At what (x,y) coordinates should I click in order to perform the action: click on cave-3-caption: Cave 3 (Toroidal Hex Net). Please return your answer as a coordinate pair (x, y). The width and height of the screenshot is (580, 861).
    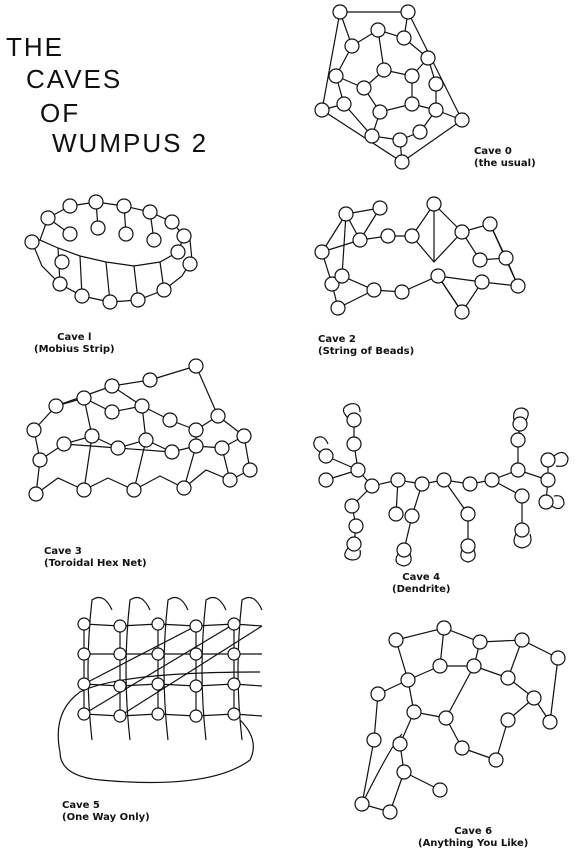
    Looking at the image, I should click on (95, 558).